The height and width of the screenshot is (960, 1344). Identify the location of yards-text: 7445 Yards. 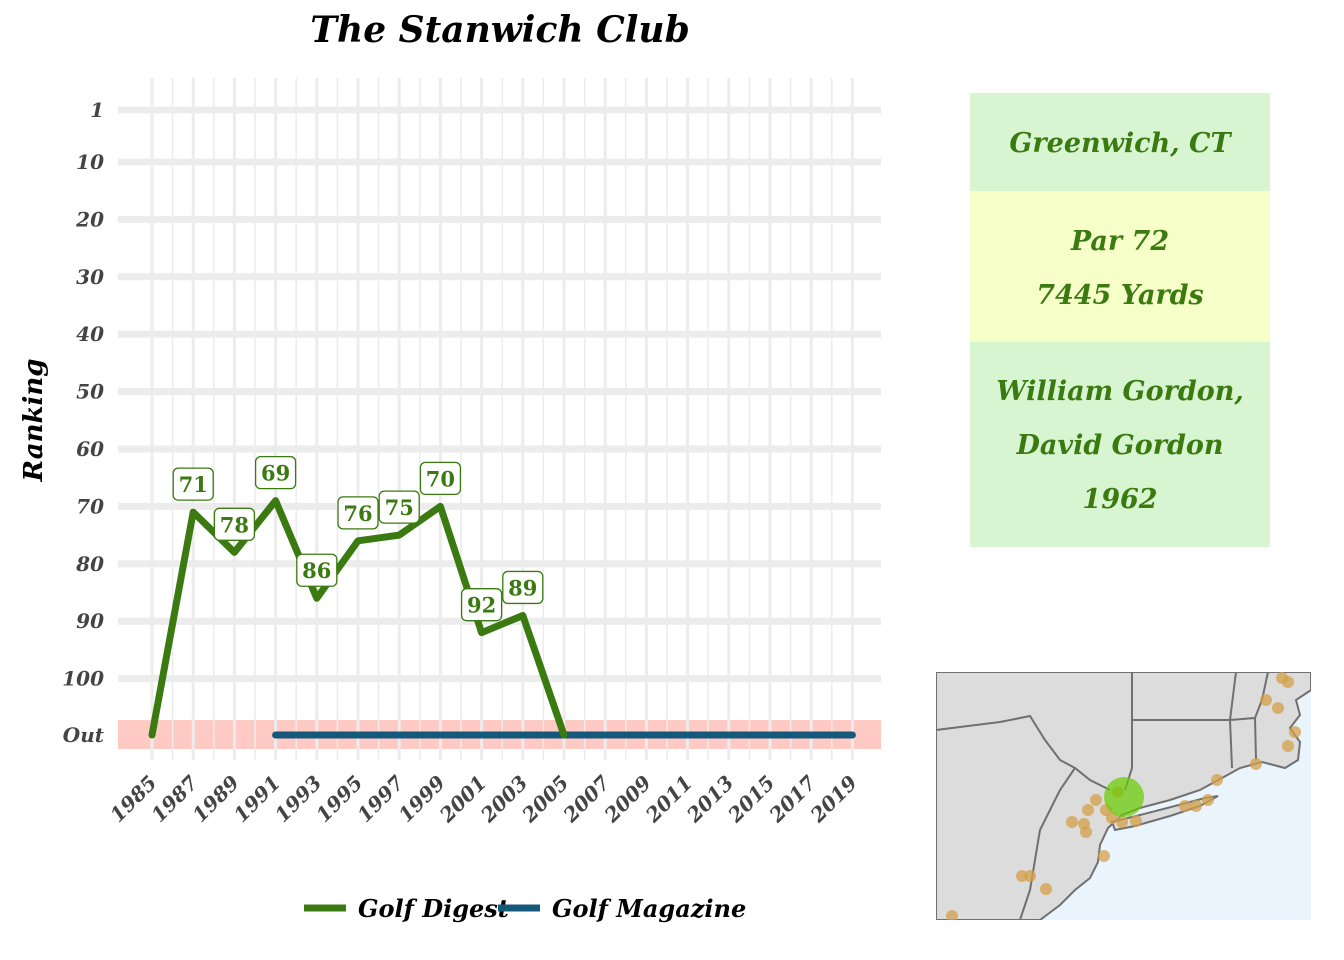
(1120, 295).